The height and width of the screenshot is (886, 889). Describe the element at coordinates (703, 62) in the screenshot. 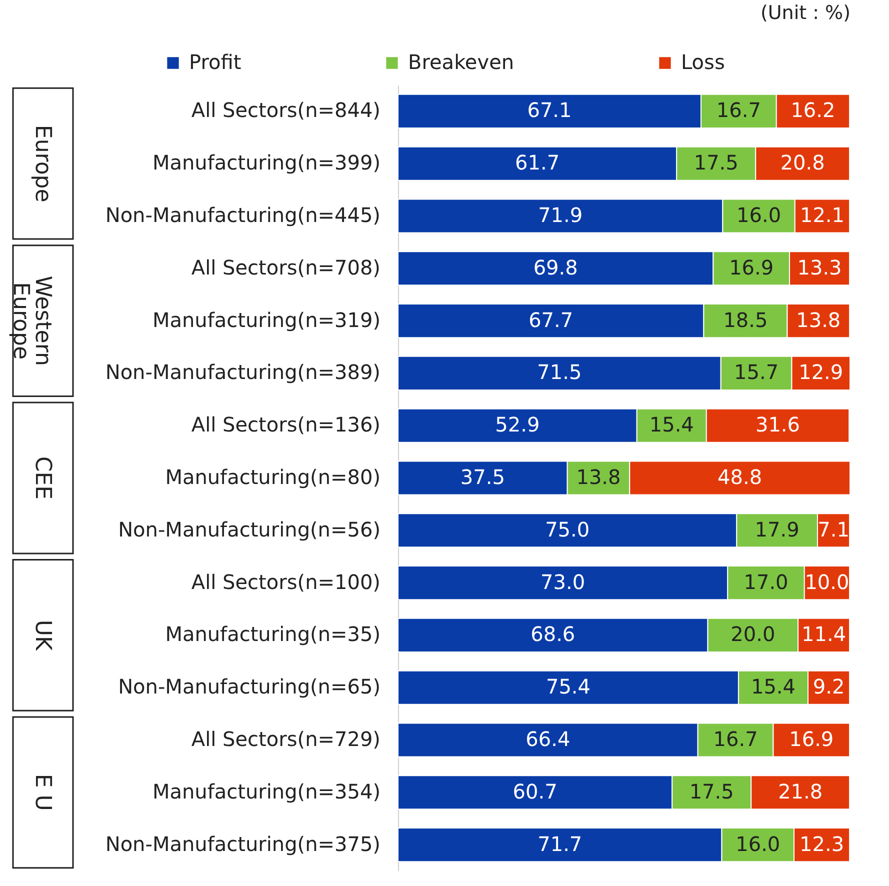

I see `legend-label: Loss` at that location.